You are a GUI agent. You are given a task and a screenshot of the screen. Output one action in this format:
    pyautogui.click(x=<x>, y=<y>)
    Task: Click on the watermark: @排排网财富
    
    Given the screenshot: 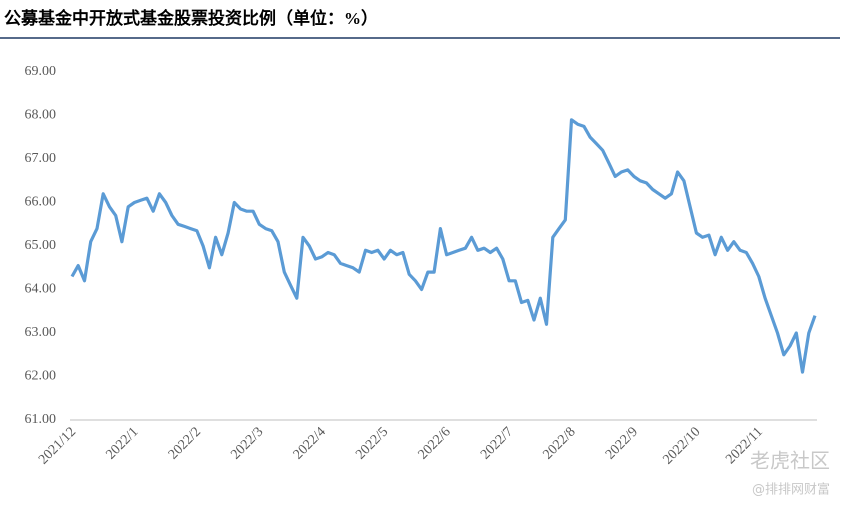 What is the action you would take?
    pyautogui.click(x=791, y=490)
    